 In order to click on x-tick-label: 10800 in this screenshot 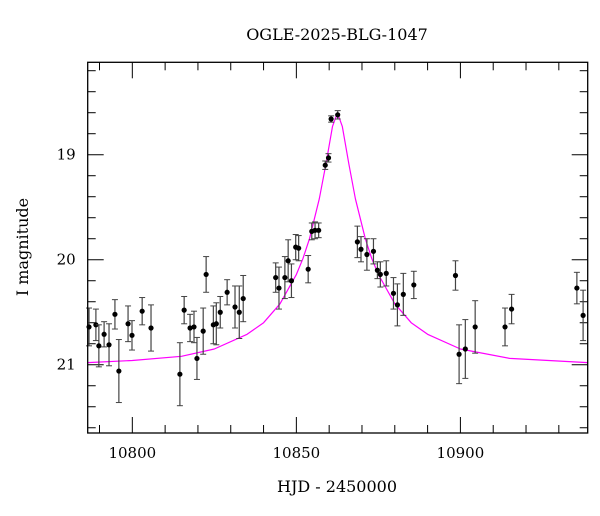, I will do `click(132, 453)`.